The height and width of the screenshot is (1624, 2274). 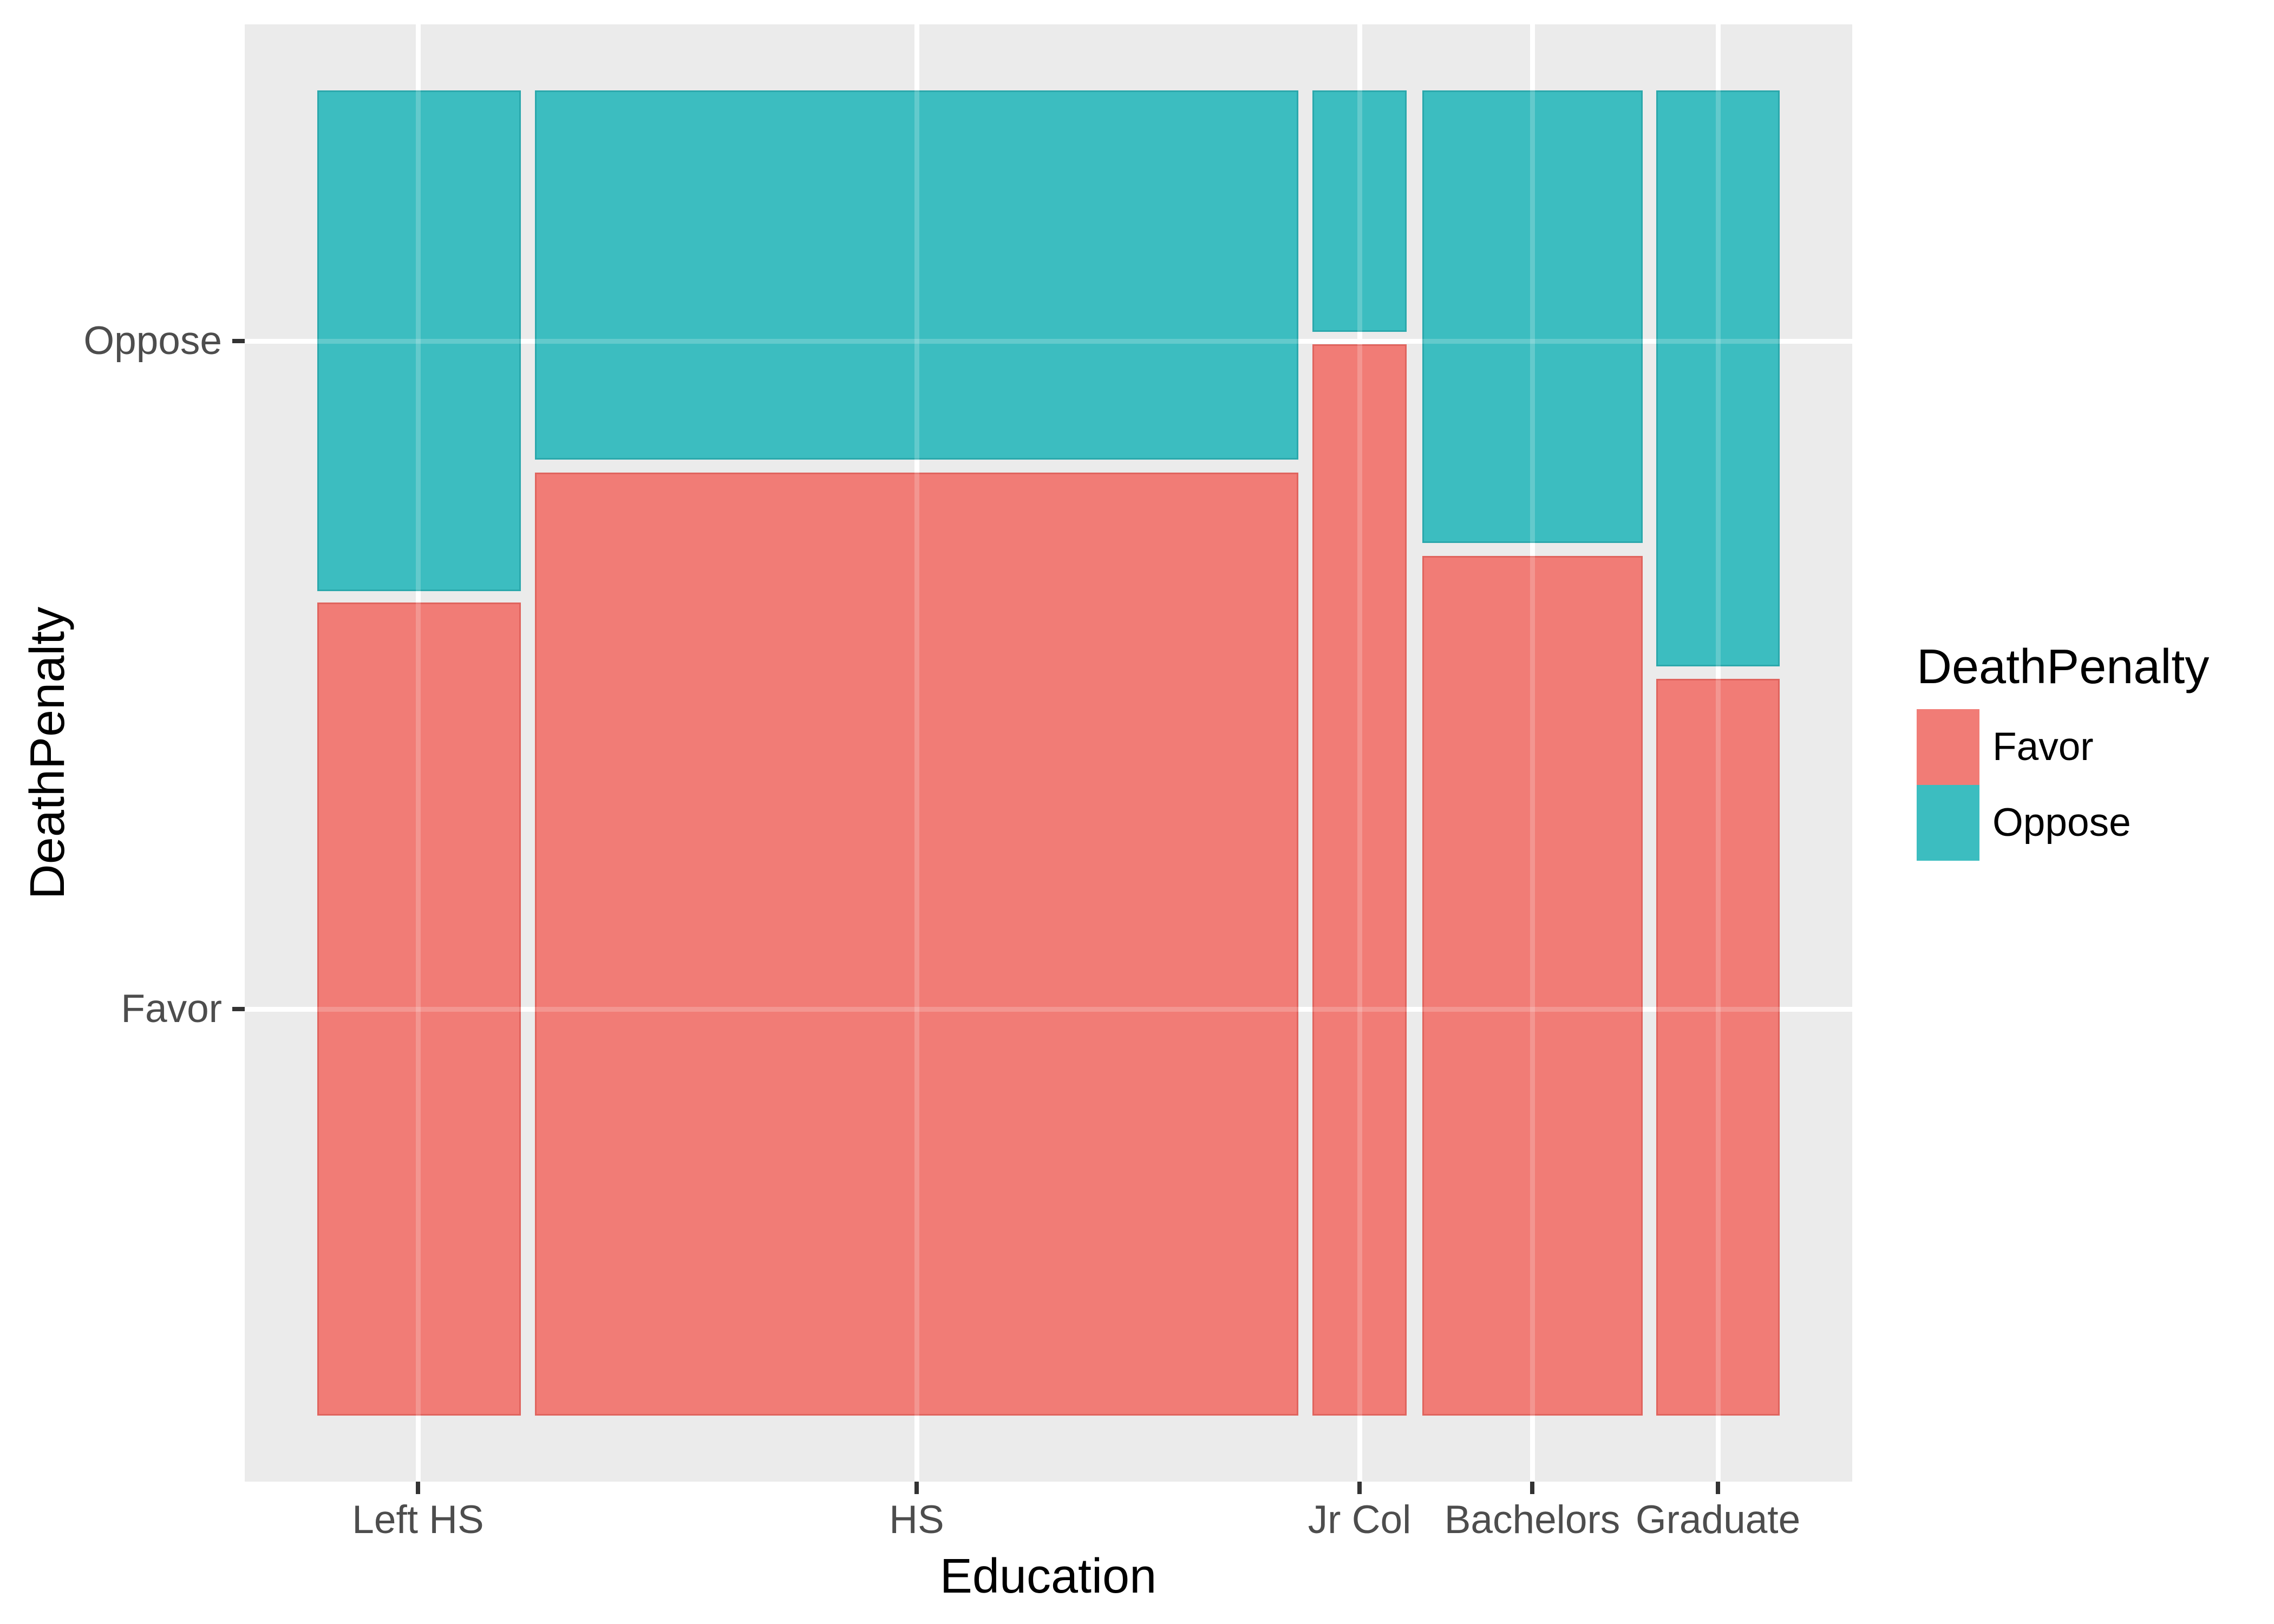 I want to click on mosaic-rect-oppose-Jr Col, so click(x=1360, y=211).